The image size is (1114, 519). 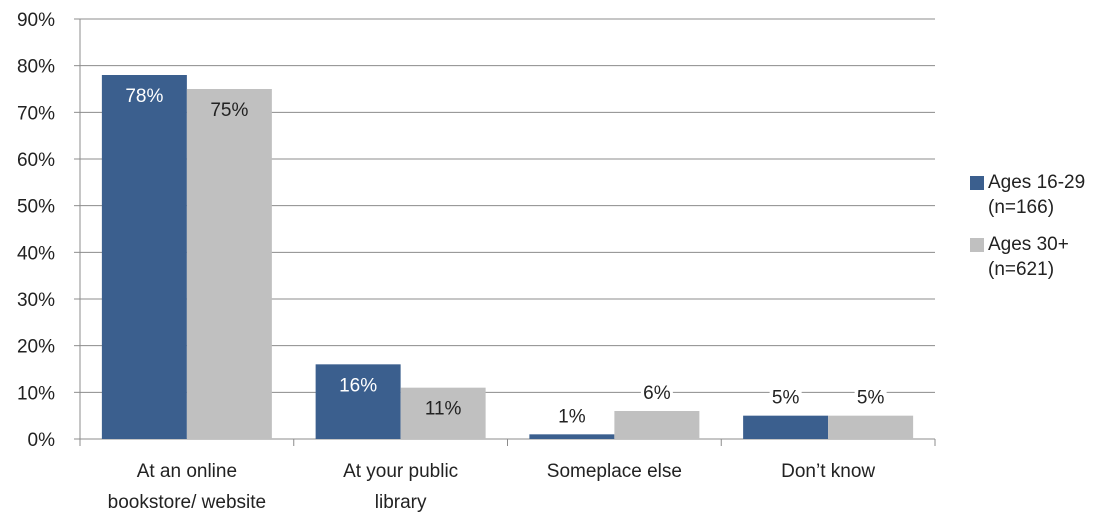 I want to click on x-tick-label: At an online, so click(x=187, y=471).